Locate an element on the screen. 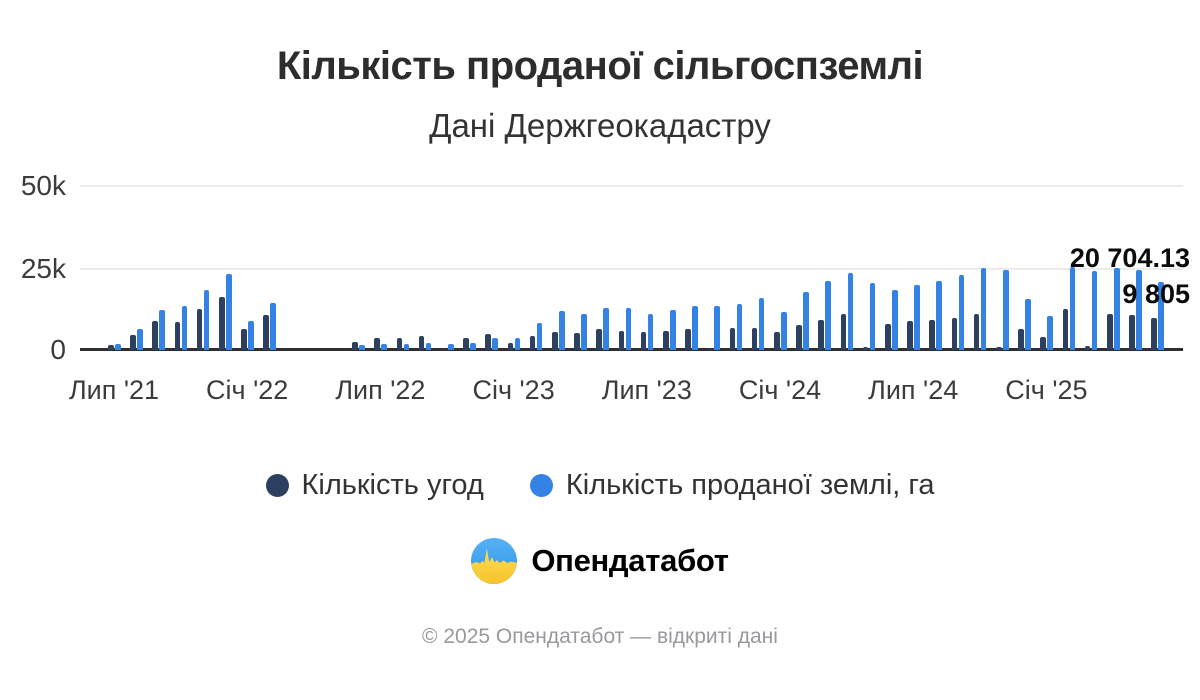  copyright-footer: © 2025 Опендатабот — відкриті дані is located at coordinates (600, 636).